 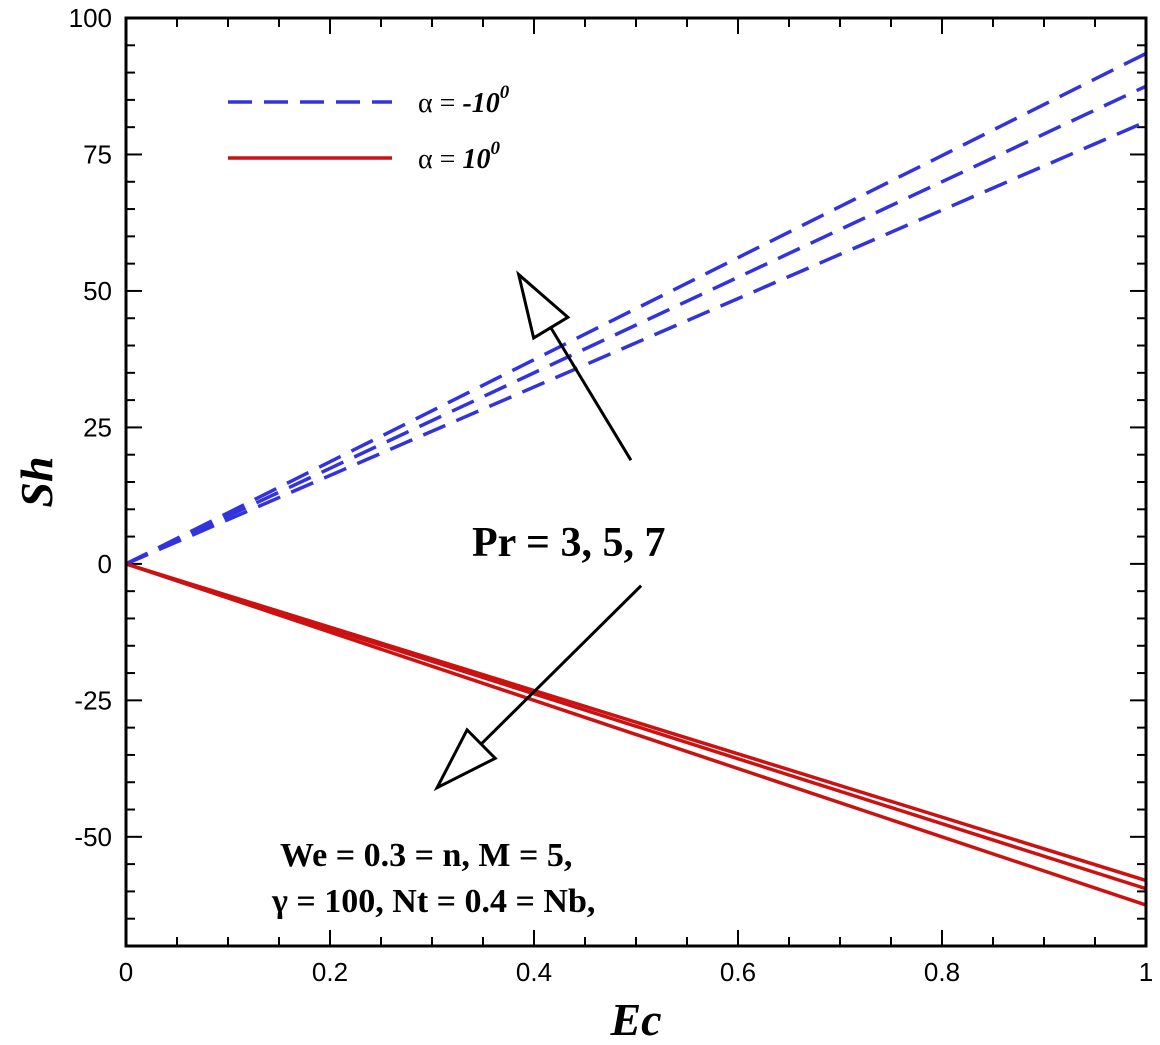 What do you see at coordinates (568, 543) in the screenshot?
I see `pr-annotation: Pr = 3, 5, 7` at bounding box center [568, 543].